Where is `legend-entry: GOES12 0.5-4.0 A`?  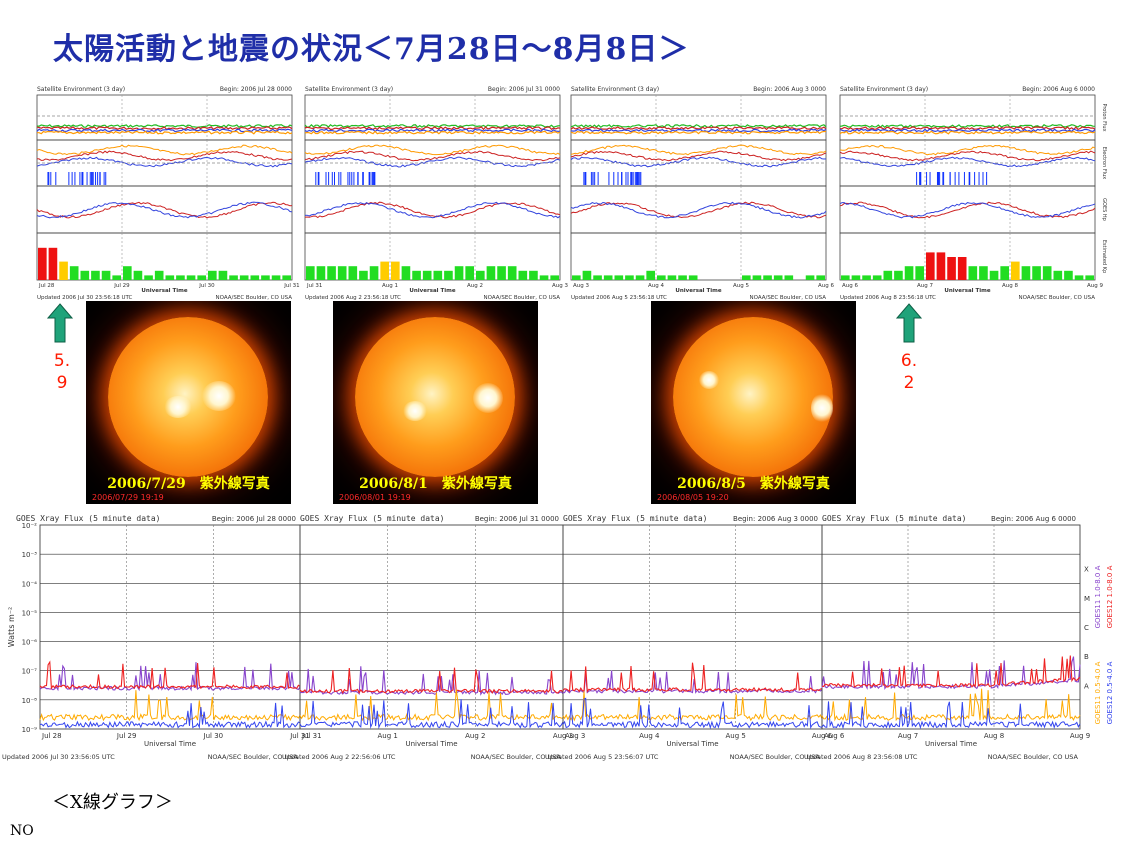 legend-entry: GOES12 0.5-4.0 A is located at coordinates (1110, 692).